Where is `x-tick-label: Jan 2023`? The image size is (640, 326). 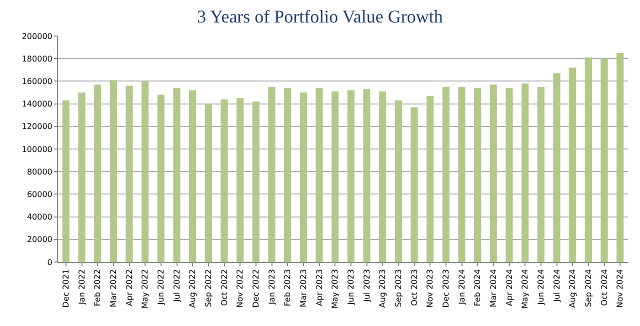
x-tick-label: Jan 2023 is located at coordinates (271, 287).